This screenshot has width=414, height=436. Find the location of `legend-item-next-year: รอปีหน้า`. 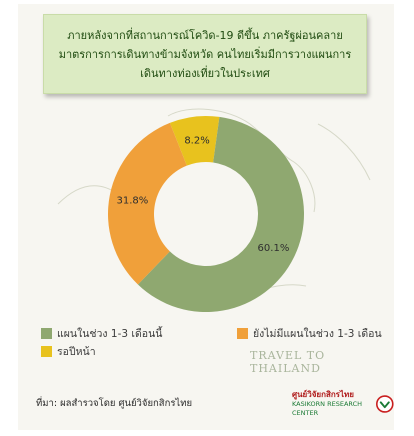

legend-item-next-year: รอปีหน้า is located at coordinates (68, 351).